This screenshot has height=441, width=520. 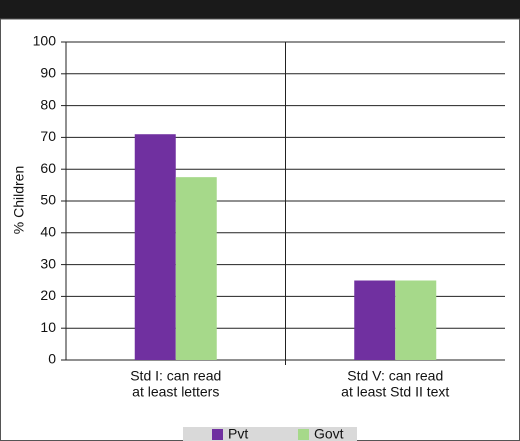 I want to click on y-tick-label: 20, so click(x=48, y=295).